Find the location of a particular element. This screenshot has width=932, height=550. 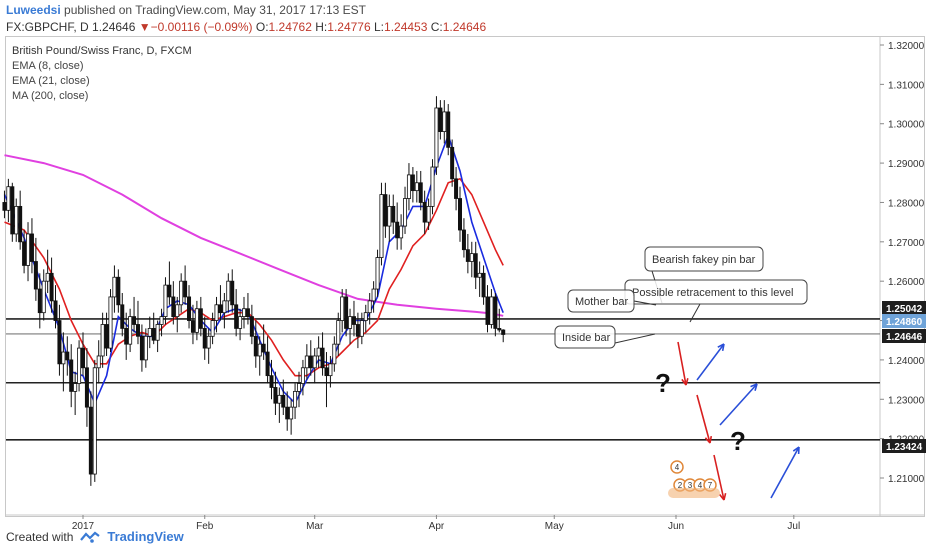

last-price: 1.24646 is located at coordinates (114, 27).